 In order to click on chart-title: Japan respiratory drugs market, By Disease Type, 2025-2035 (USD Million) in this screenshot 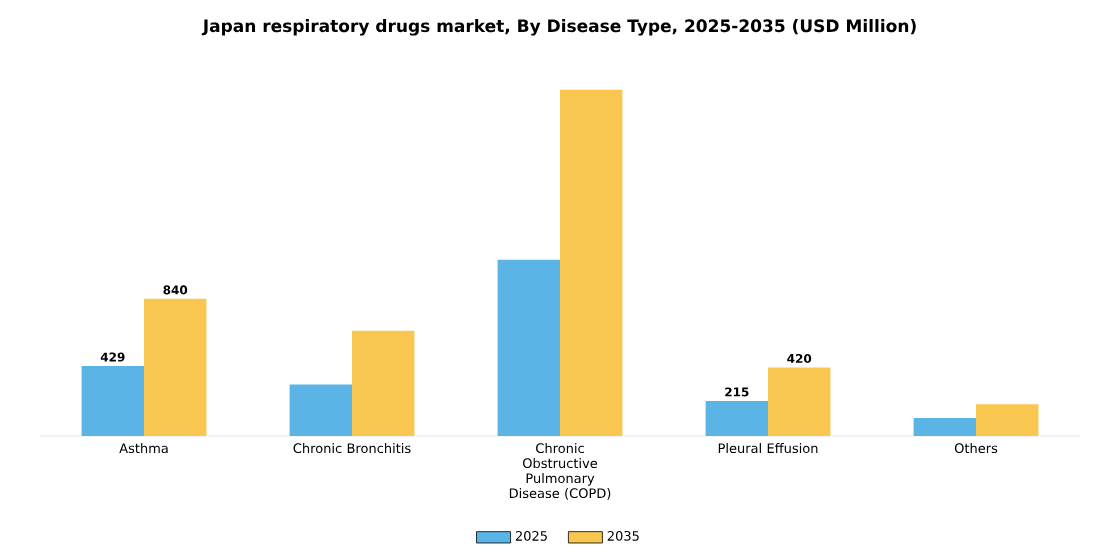, I will do `click(558, 27)`.